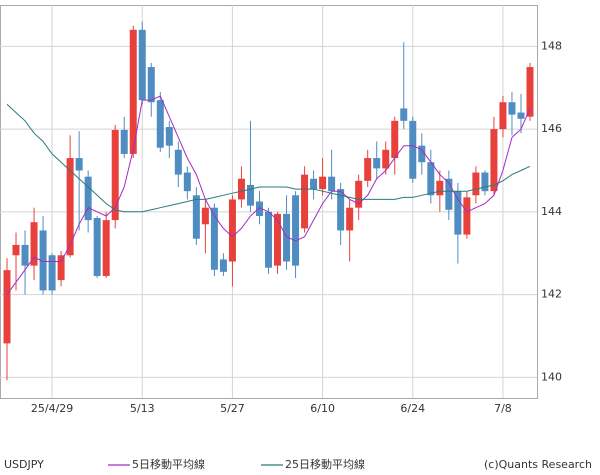 Image resolution: width=600 pixels, height=475 pixels. Describe the element at coordinates (412, 408) in the screenshot. I see `x-tick-label: 6/24` at that location.